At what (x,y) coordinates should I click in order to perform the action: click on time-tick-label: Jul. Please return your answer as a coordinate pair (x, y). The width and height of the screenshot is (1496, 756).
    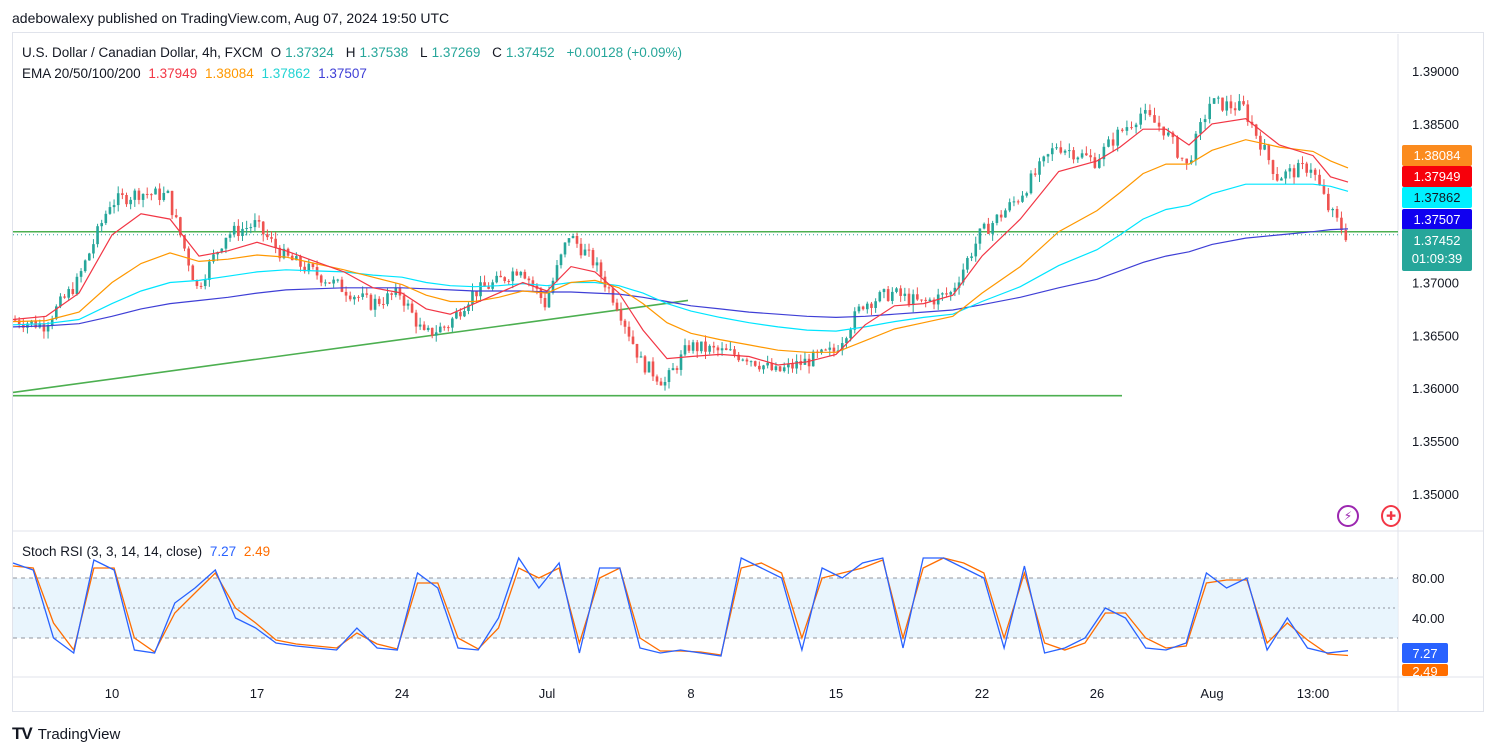
    Looking at the image, I should click on (547, 693).